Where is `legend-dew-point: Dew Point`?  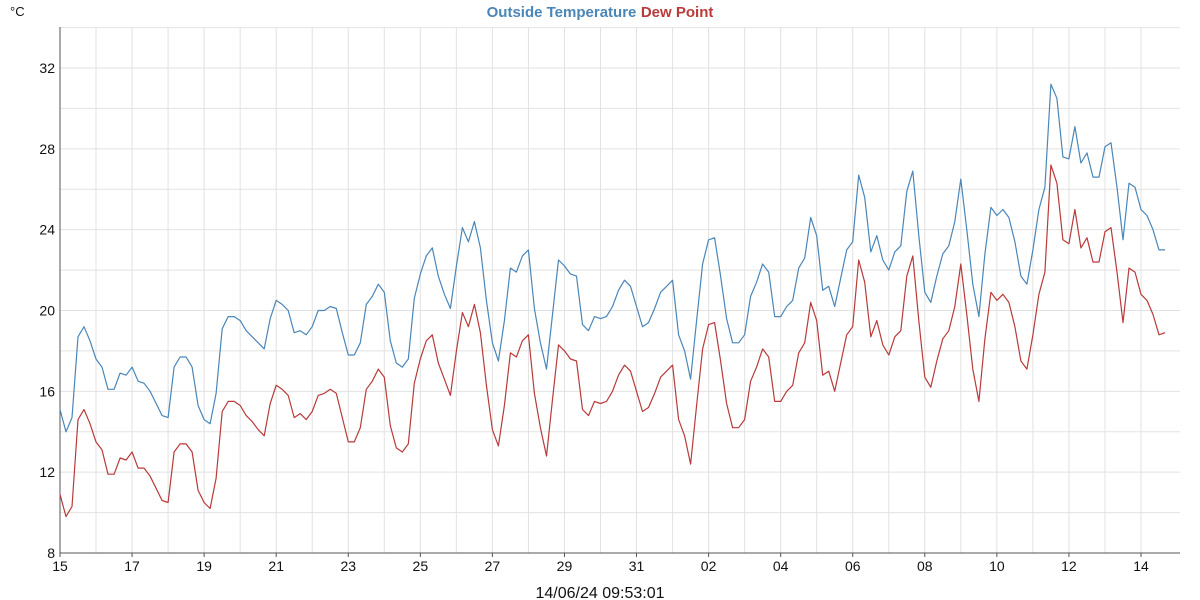 legend-dew-point: Dew Point is located at coordinates (677, 12).